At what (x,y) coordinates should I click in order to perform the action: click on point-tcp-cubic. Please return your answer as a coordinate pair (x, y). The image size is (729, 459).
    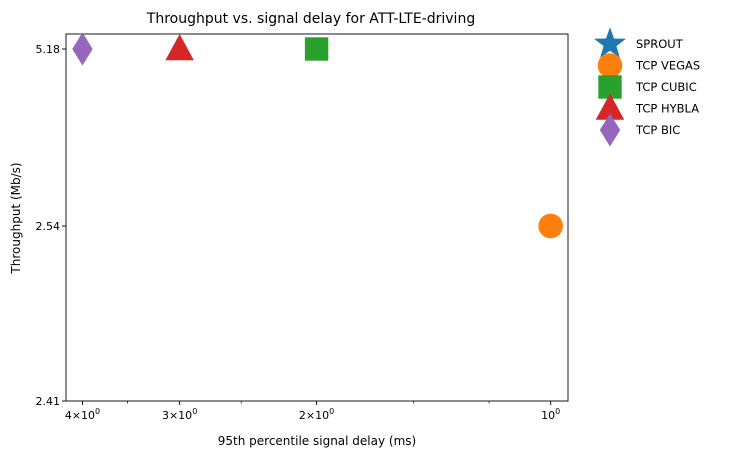
    Looking at the image, I should click on (316, 49).